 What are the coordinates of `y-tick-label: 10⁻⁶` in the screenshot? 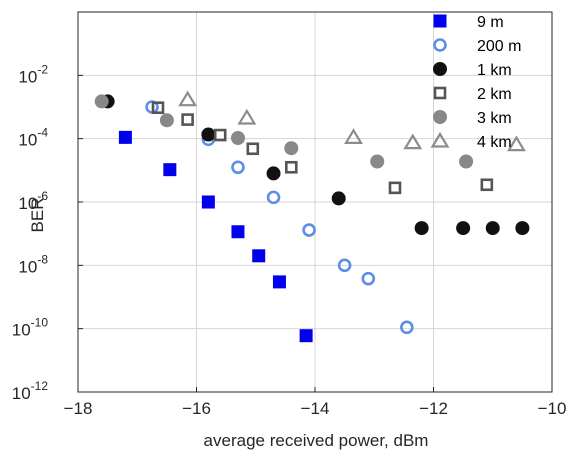 It's located at (33, 201).